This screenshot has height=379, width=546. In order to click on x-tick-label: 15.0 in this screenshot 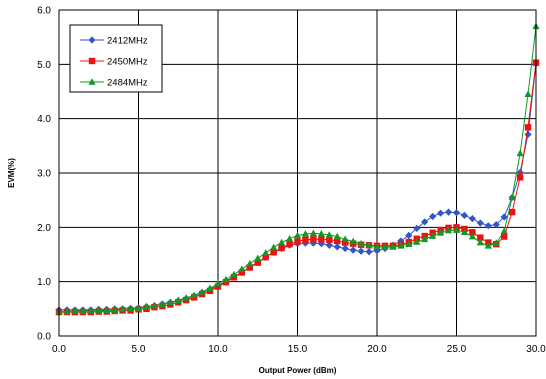, I will do `click(298, 349)`.